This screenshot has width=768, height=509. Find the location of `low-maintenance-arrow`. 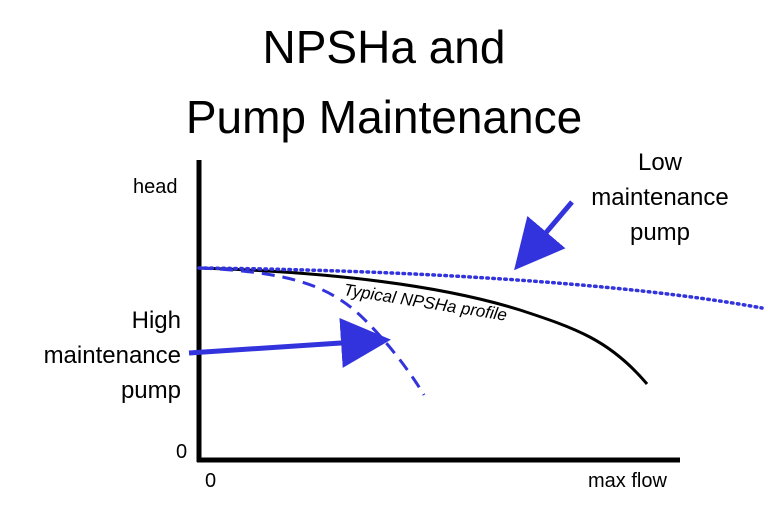

low-maintenance-arrow is located at coordinates (544, 235).